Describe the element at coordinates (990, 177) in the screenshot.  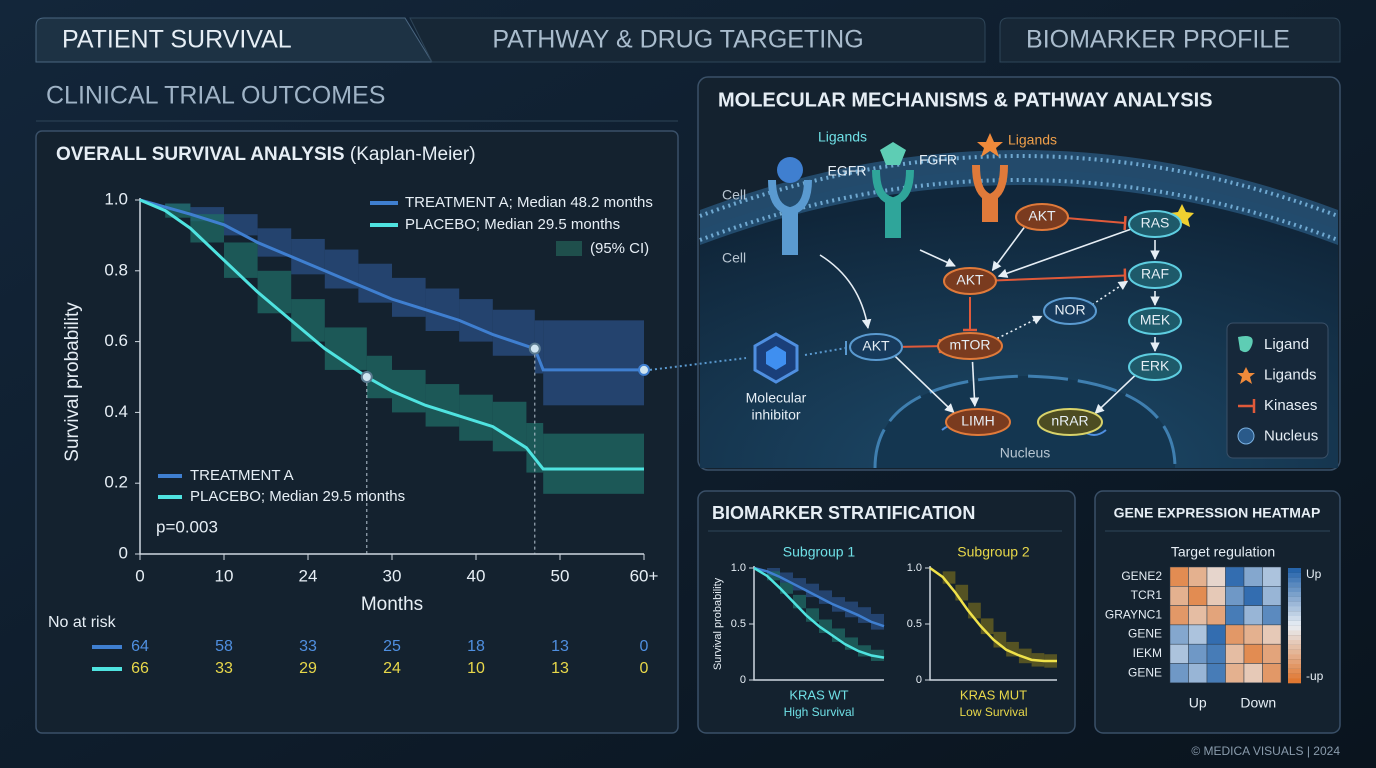
I see `receptor-ligand` at that location.